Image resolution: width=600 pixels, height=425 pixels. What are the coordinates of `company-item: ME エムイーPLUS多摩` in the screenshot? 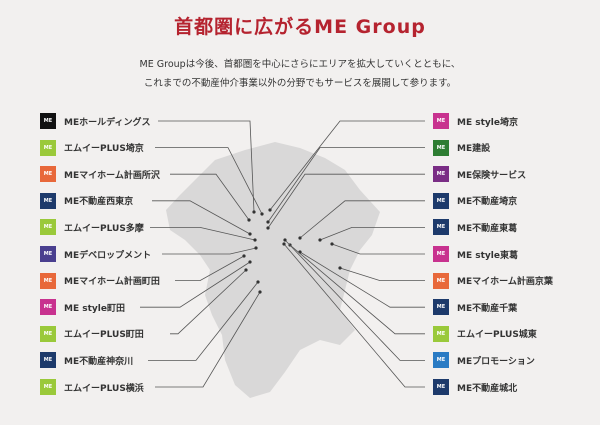 It's located at (92, 227).